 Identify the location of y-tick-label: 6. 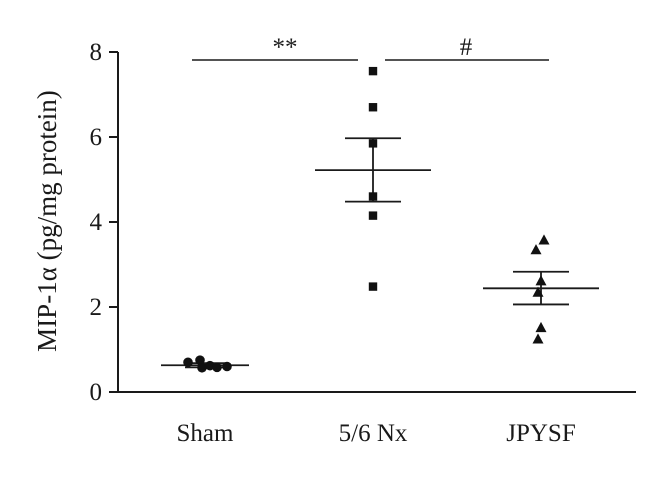
(96, 137).